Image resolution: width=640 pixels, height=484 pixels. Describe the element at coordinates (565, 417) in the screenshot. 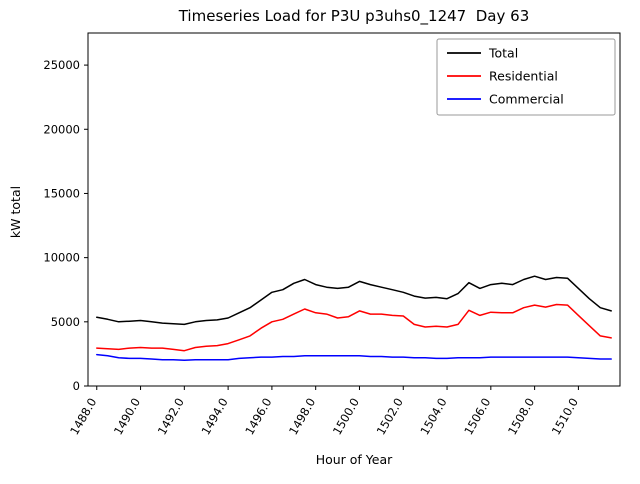

I see `x-tick-label: 1510.0` at that location.